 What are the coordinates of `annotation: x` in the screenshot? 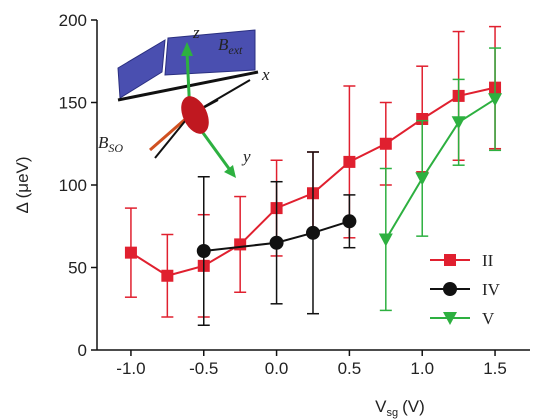 It's located at (265, 74).